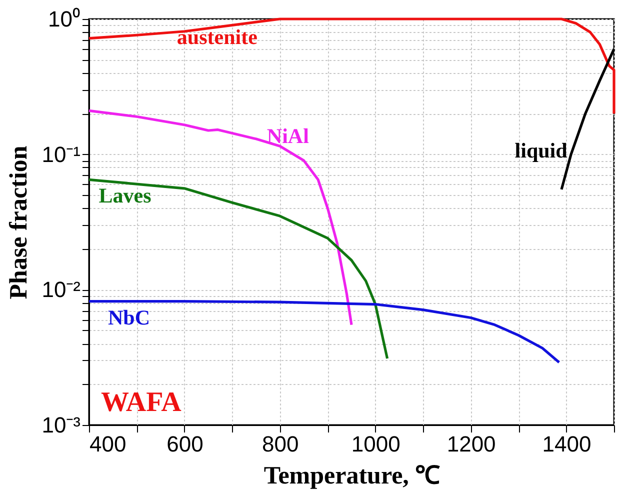  Describe the element at coordinates (129, 317) in the screenshot. I see `series-label: NbC` at that location.